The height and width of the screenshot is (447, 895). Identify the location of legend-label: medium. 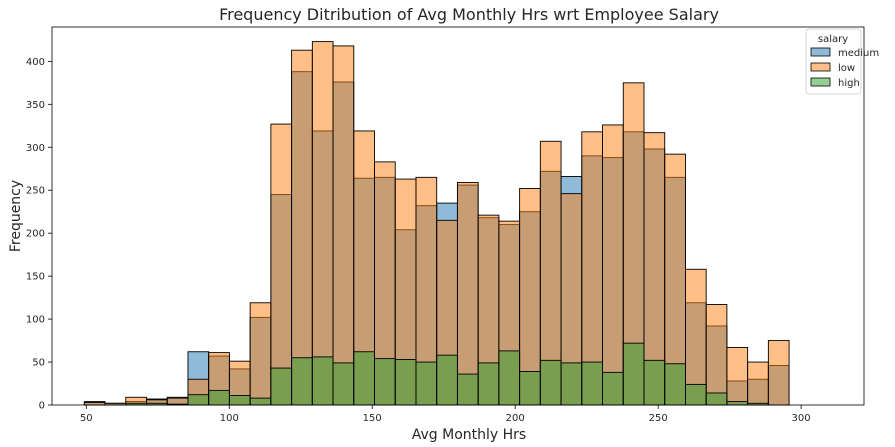
(858, 53).